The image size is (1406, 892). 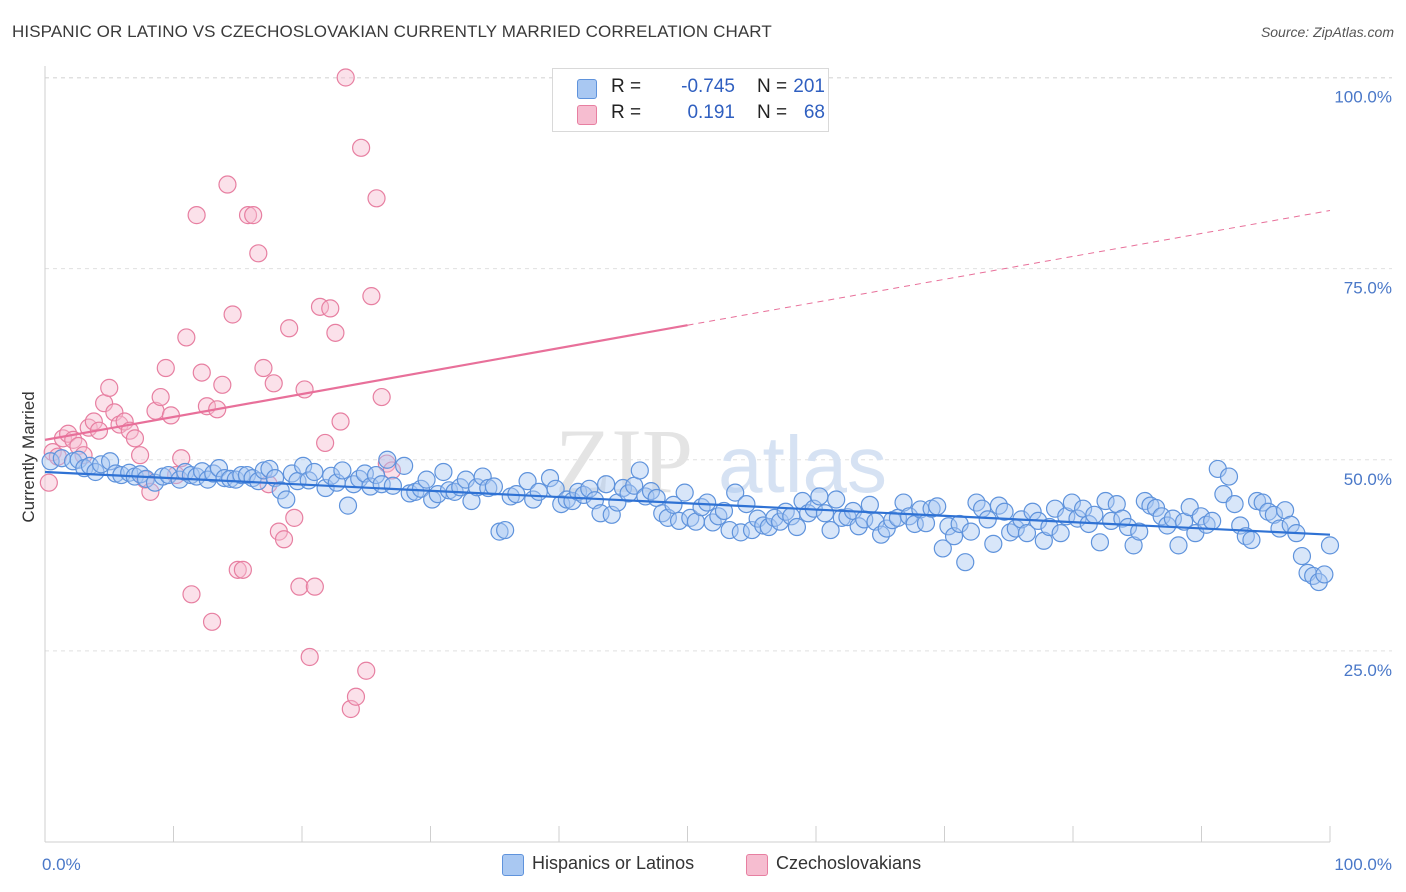 I want to click on legend-n-value: 68, so click(x=814, y=112).